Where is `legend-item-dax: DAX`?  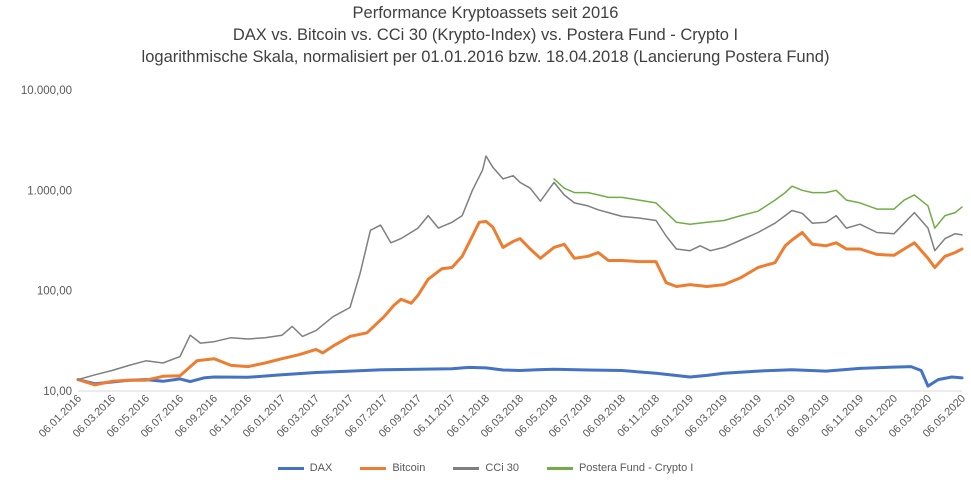 legend-item-dax: DAX is located at coordinates (305, 468).